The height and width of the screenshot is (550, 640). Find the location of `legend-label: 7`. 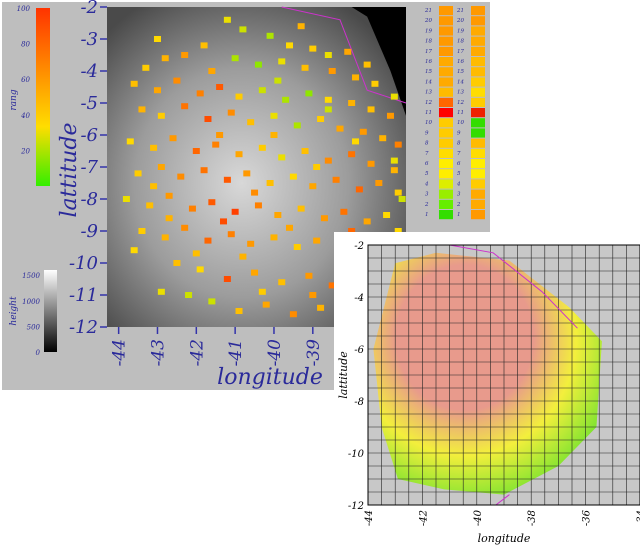

legend-label: 7 is located at coordinates (459, 154).